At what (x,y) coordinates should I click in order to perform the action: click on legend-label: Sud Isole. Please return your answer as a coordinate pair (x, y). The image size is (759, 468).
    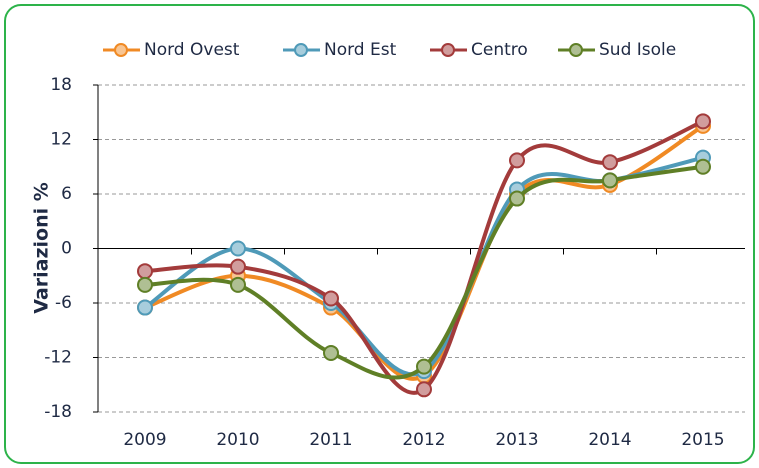
    Looking at the image, I should click on (637, 50).